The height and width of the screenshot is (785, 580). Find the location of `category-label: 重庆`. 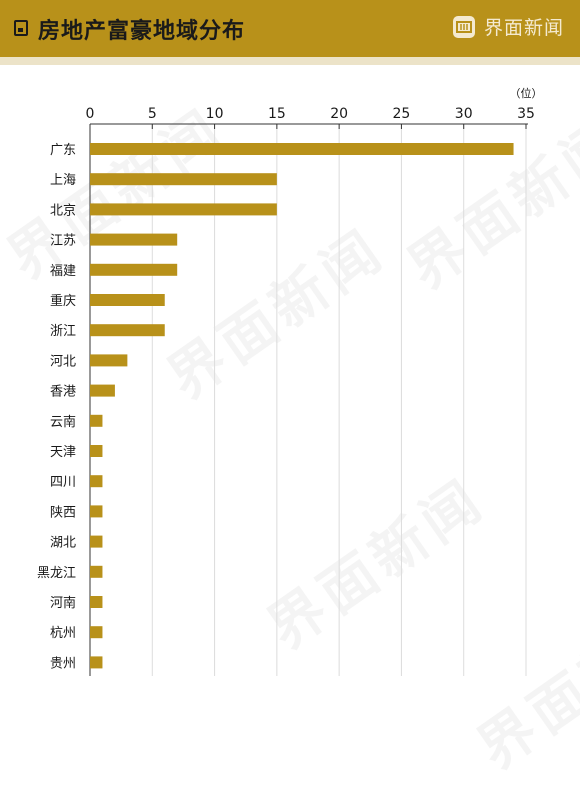

category-label: 重庆 is located at coordinates (63, 301).